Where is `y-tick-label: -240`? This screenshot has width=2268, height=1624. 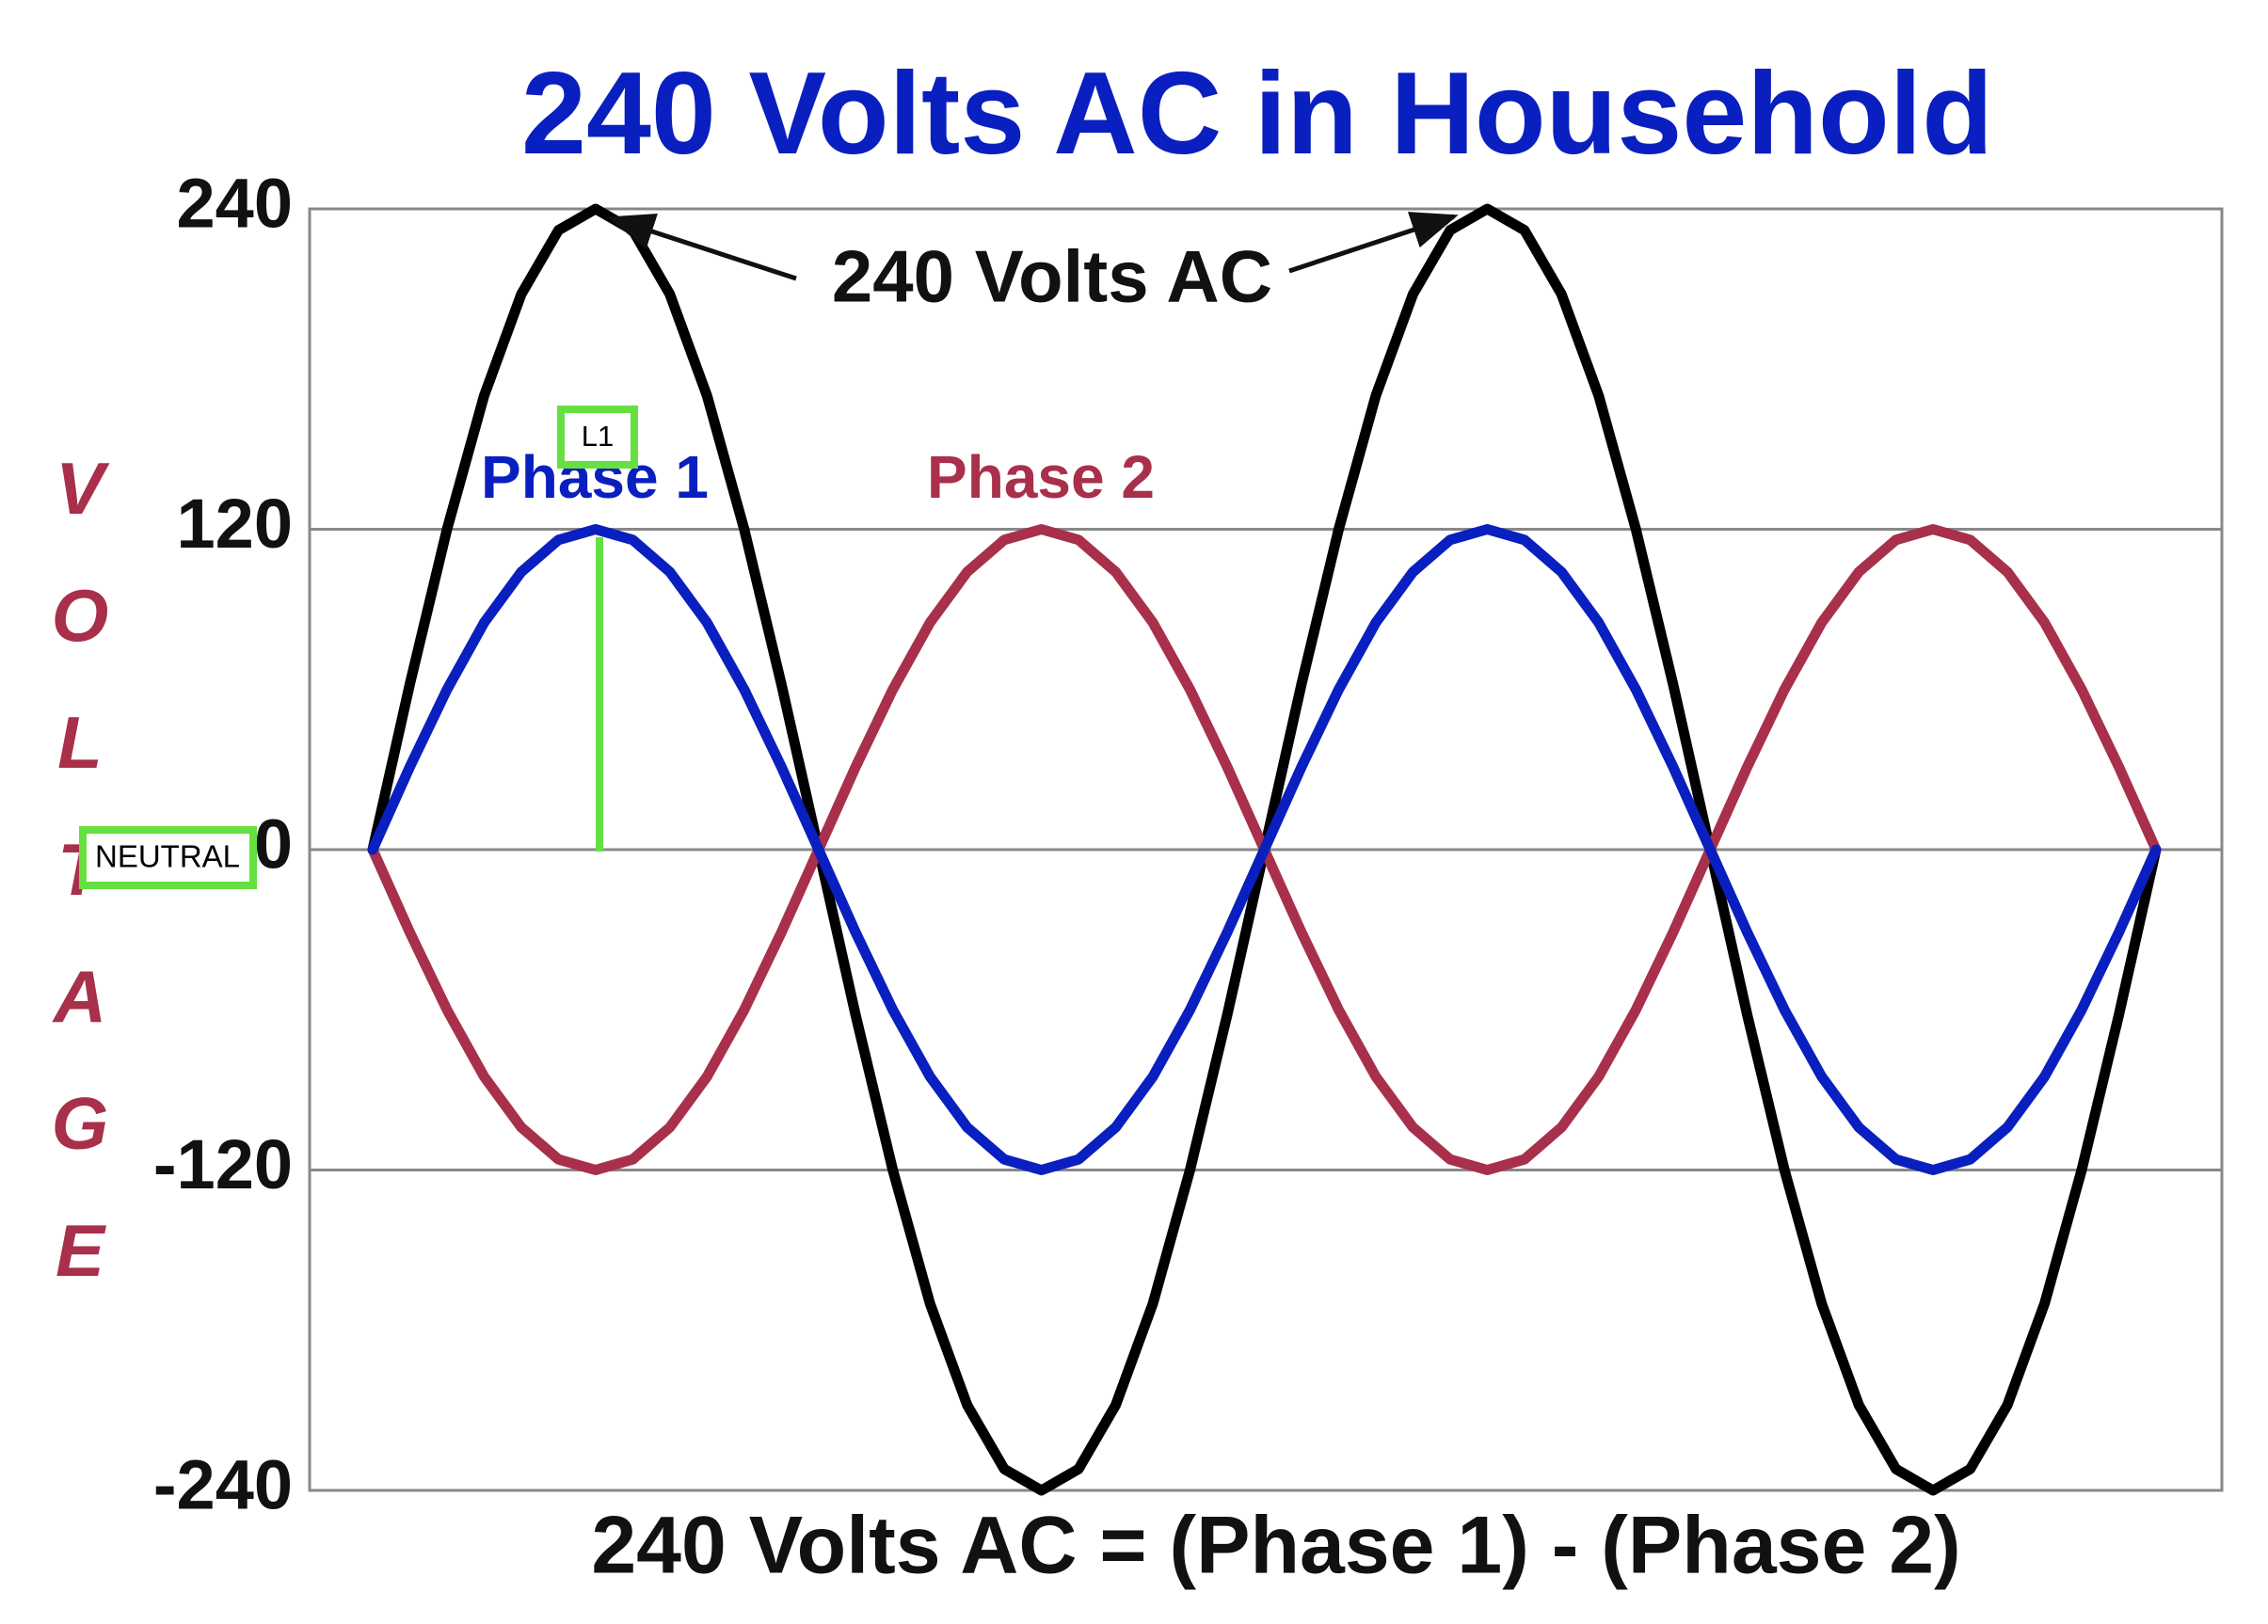 y-tick-label: -240 is located at coordinates (223, 1485).